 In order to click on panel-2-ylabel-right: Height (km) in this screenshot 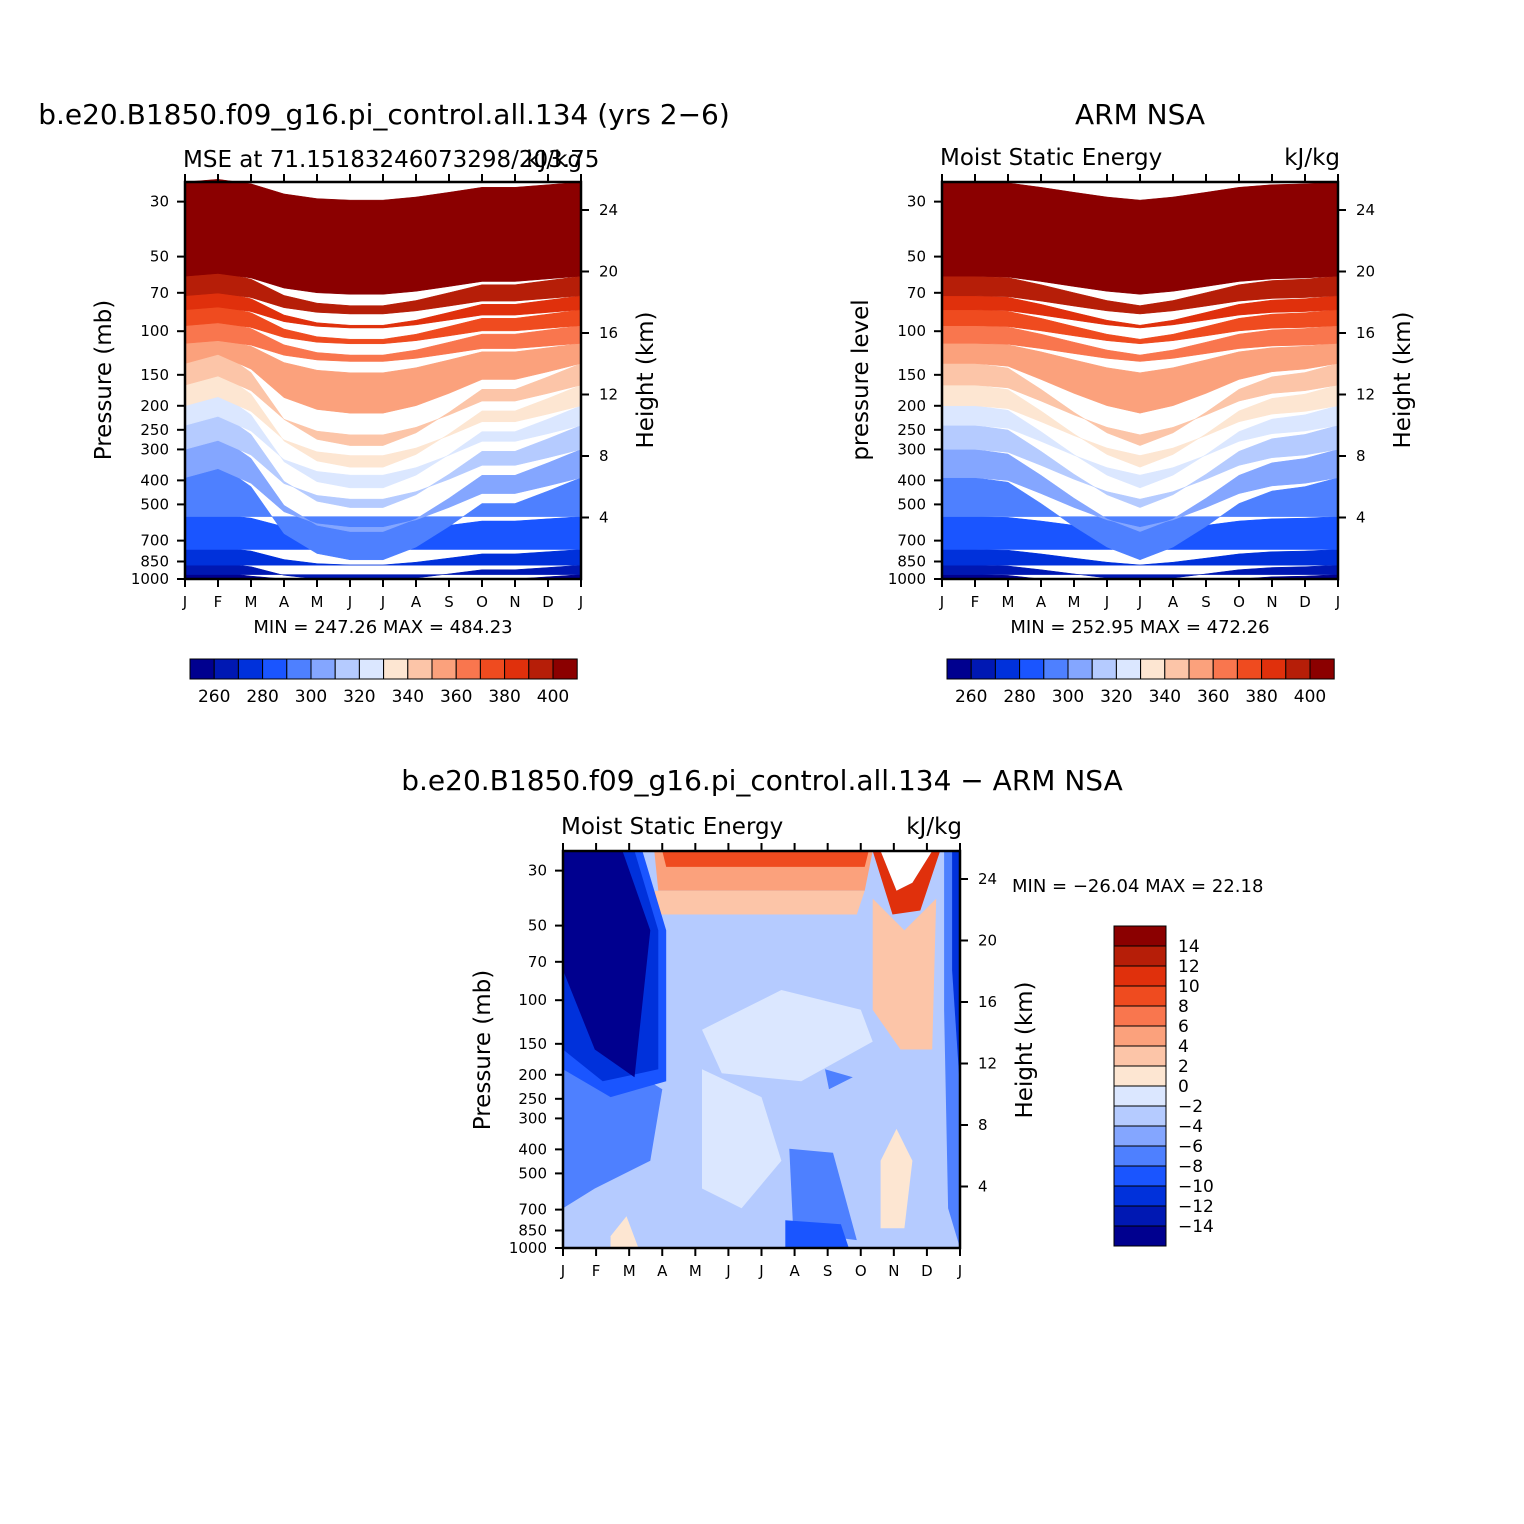, I will do `click(1403, 379)`.